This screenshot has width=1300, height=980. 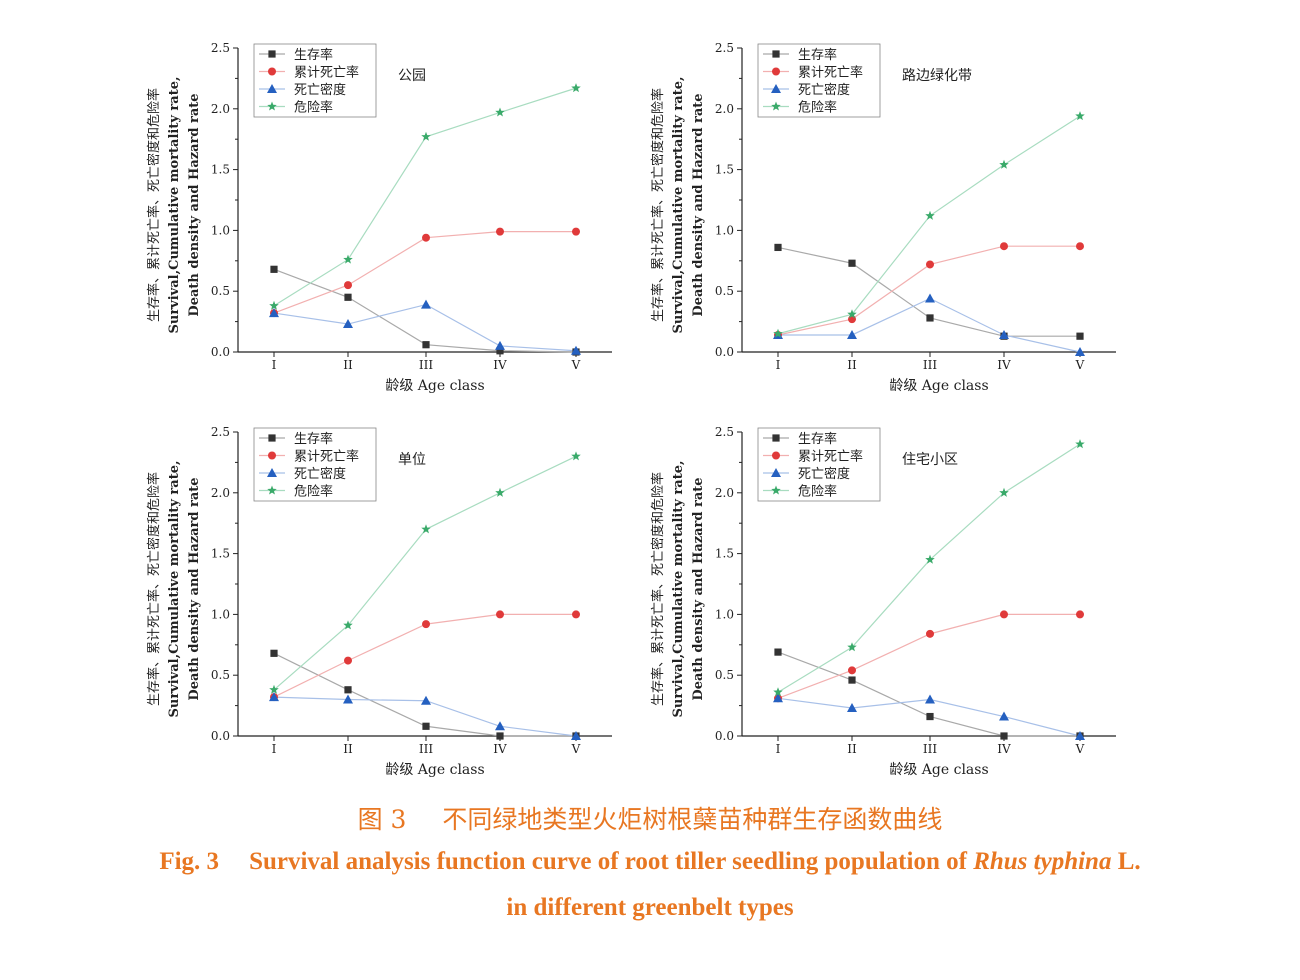 What do you see at coordinates (274, 365) in the screenshot?
I see `x-tick-label: I` at bounding box center [274, 365].